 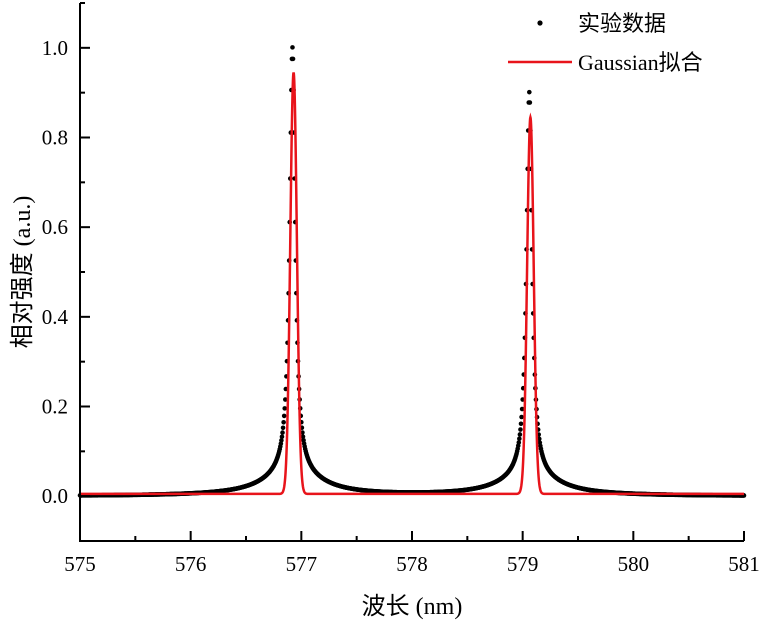 What do you see at coordinates (412, 564) in the screenshot?
I see `x-tick-label: 578` at bounding box center [412, 564].